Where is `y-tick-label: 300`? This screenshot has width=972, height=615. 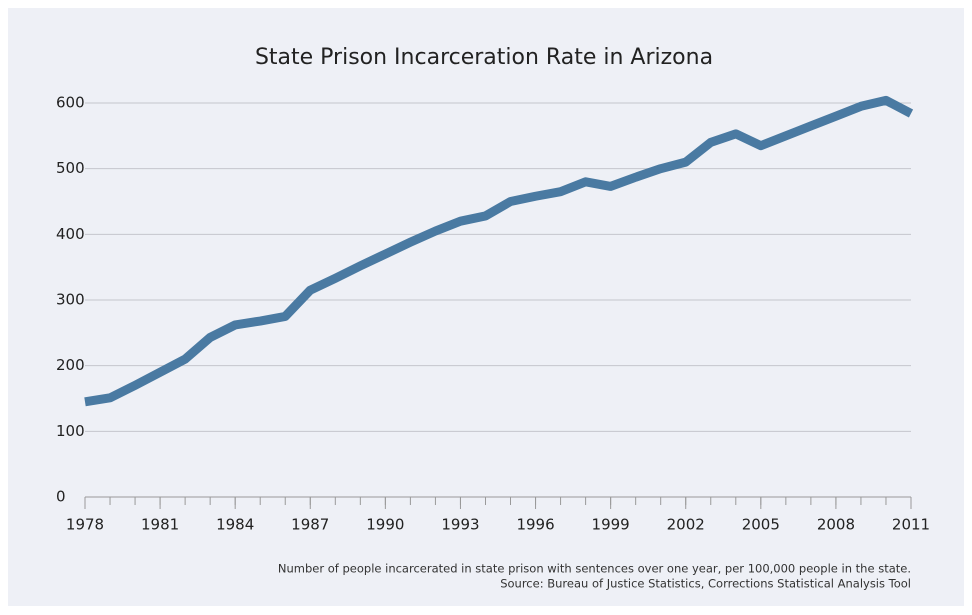 y-tick-label: 300 is located at coordinates (70, 300).